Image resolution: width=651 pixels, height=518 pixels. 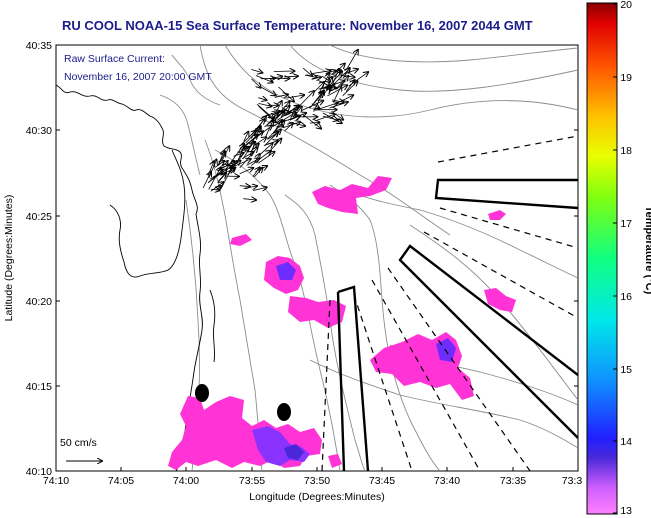 What do you see at coordinates (626, 224) in the screenshot?
I see `colorbar-tick-label: 17` at bounding box center [626, 224].